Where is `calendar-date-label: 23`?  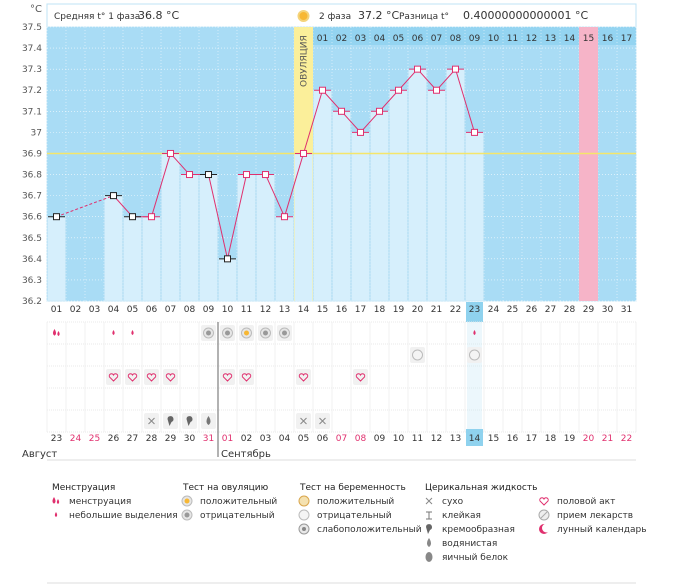
calendar-date-label: 23 is located at coordinates (56, 439).